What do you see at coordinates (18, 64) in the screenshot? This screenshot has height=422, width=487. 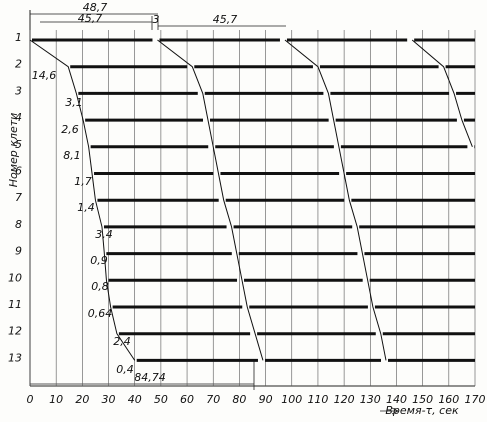 I see `y-tick-label: 2` at bounding box center [18, 64].